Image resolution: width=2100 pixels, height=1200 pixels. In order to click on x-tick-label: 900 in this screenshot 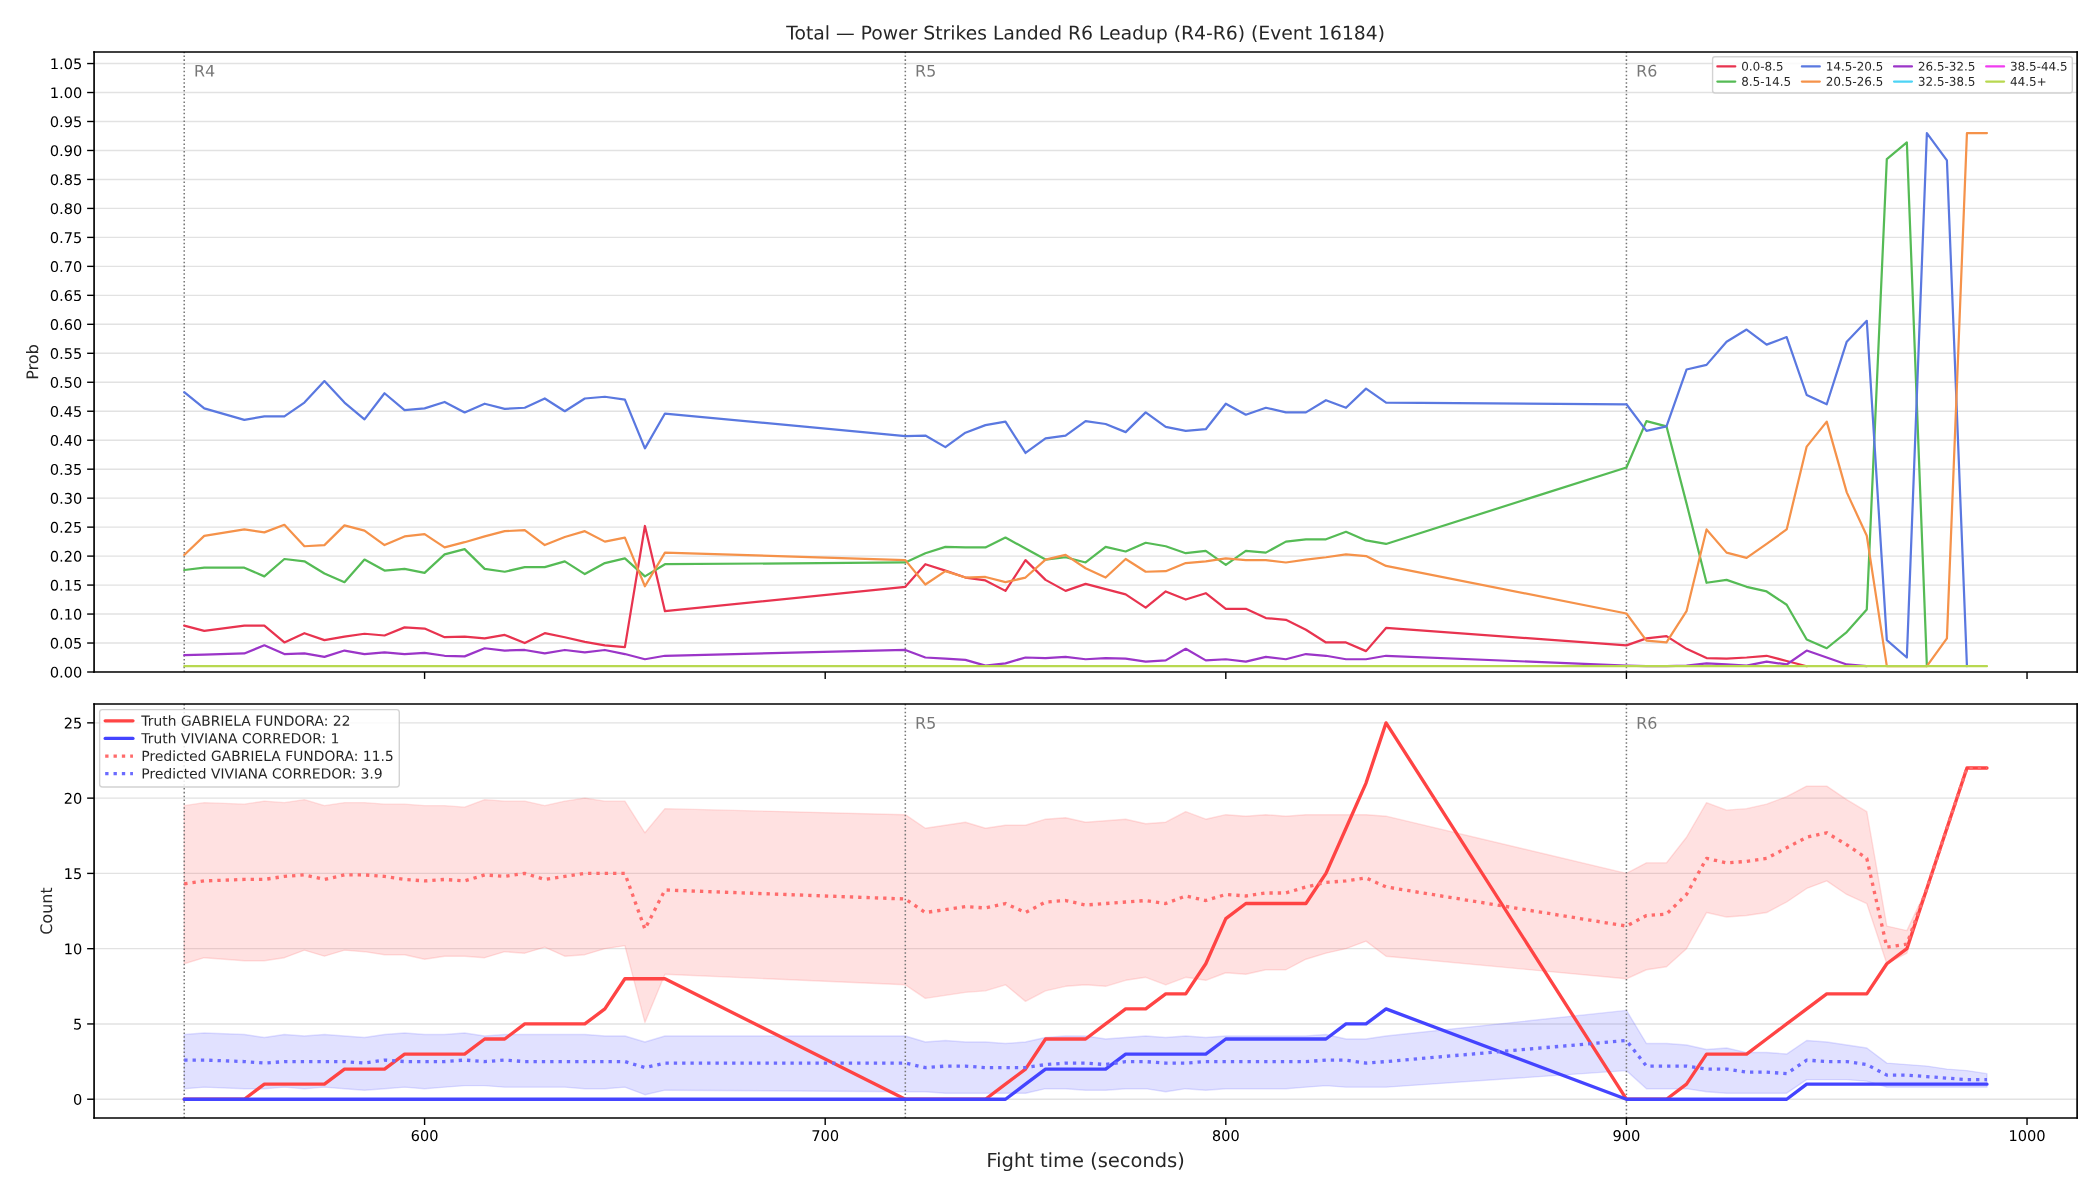, I will do `click(1626, 1136)`.